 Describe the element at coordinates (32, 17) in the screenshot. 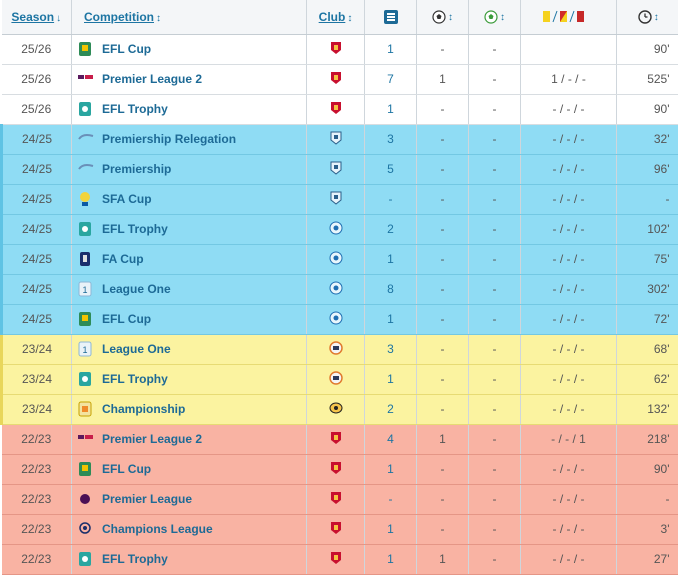

I see `season-sort-link: Season` at that location.